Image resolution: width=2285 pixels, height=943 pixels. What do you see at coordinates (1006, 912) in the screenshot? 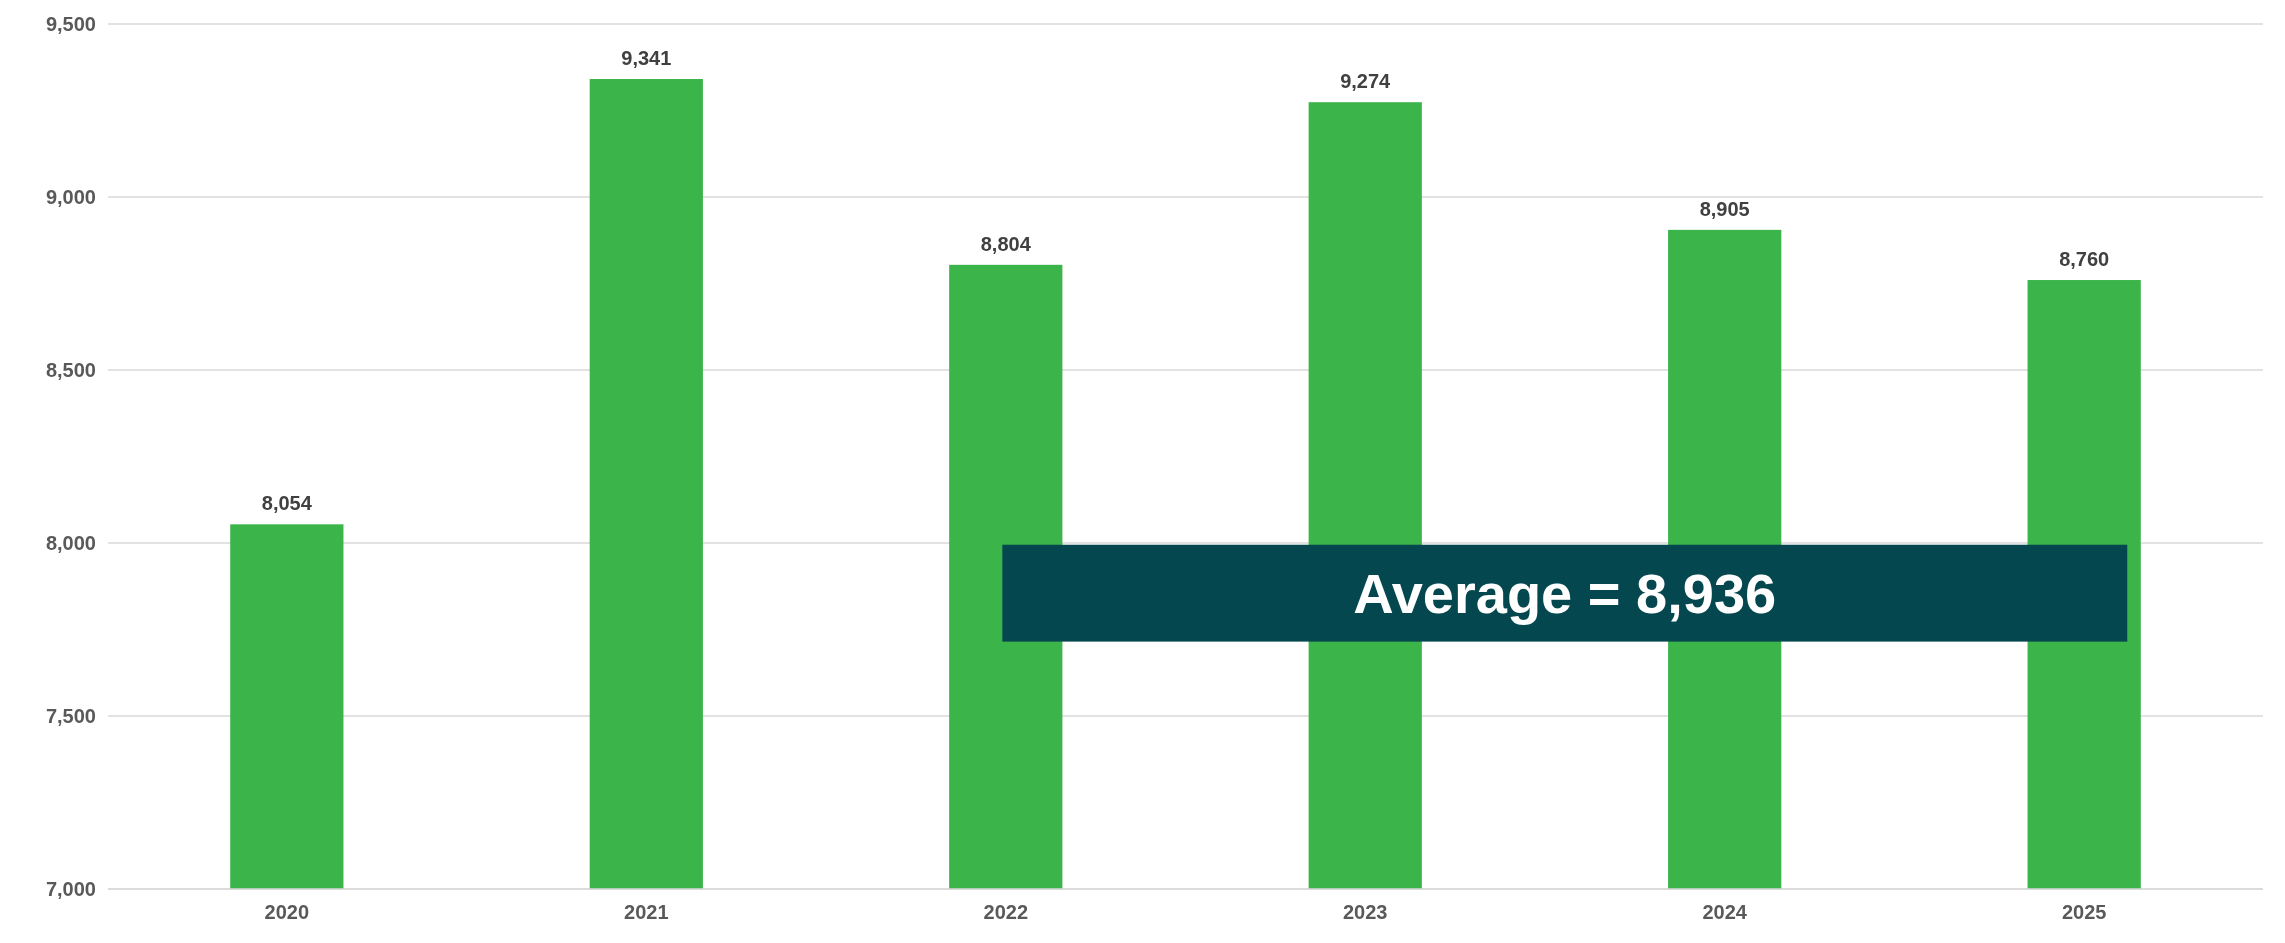
I see `x-tick-label: 2022` at bounding box center [1006, 912].